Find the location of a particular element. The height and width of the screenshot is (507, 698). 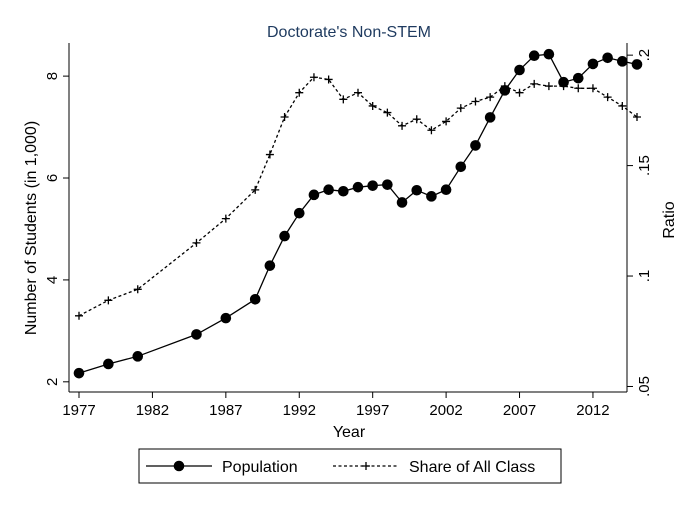

x-tick-label: 2007 is located at coordinates (519, 410).